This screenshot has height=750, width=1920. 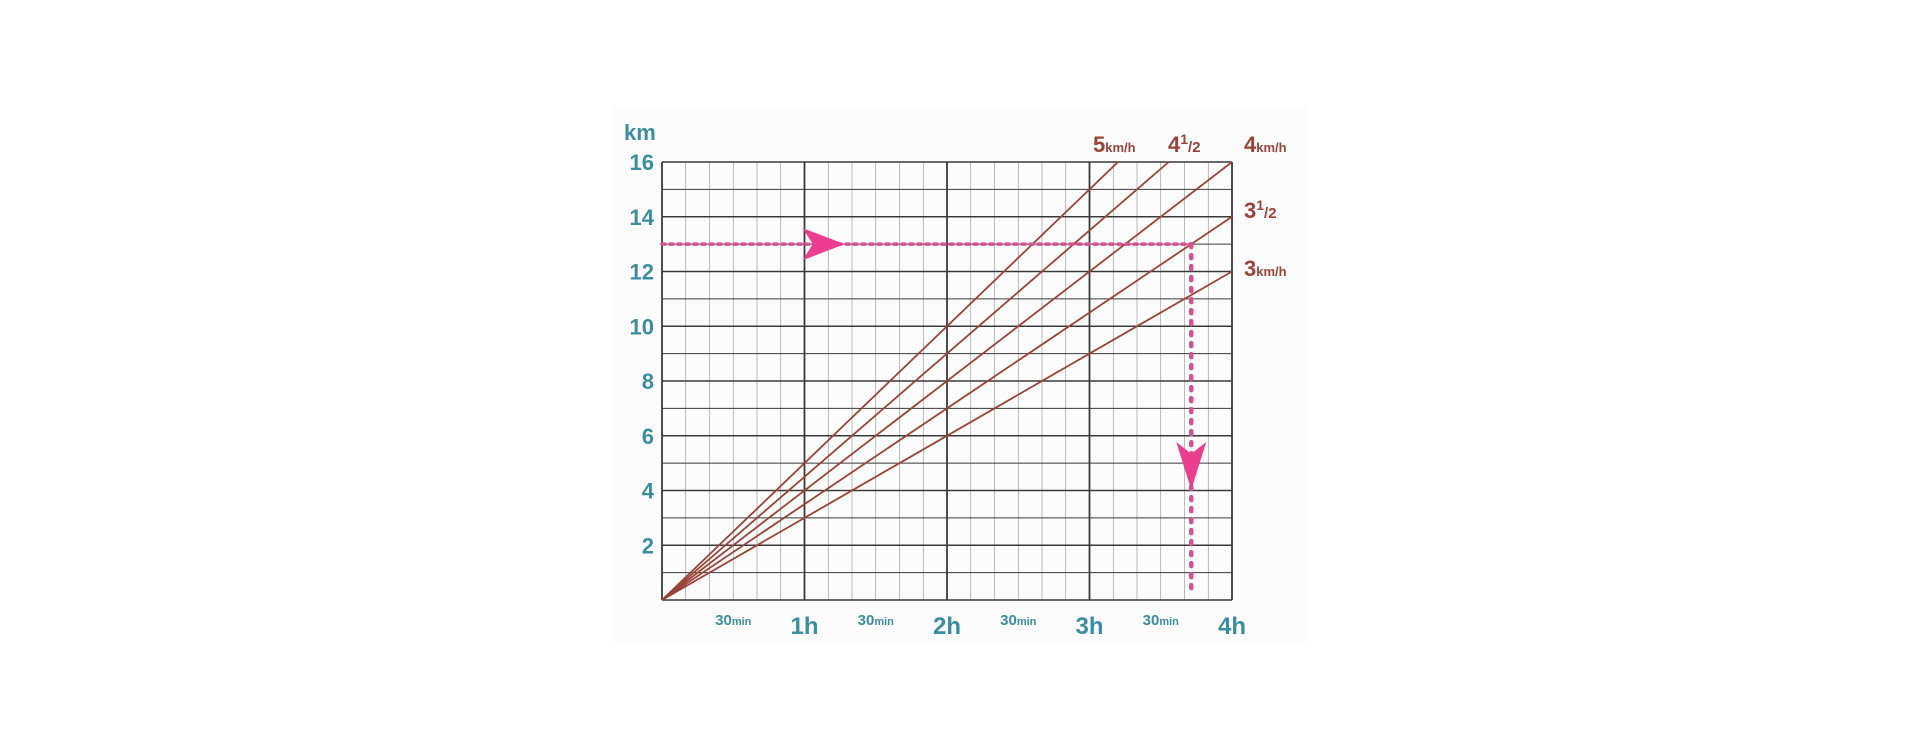 What do you see at coordinates (1184, 144) in the screenshot?
I see `series-label: 41/2` at bounding box center [1184, 144].